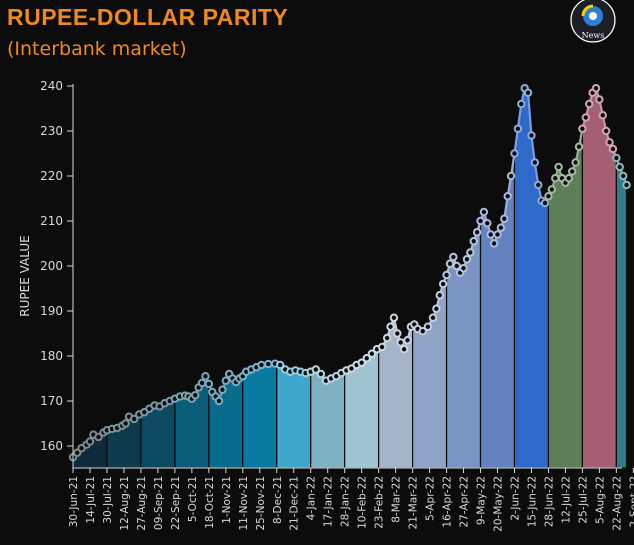 Image resolution: width=634 pixels, height=545 pixels. Describe the element at coordinates (97, 49) in the screenshot. I see `chart-subtitle: (Interbank market)` at that location.